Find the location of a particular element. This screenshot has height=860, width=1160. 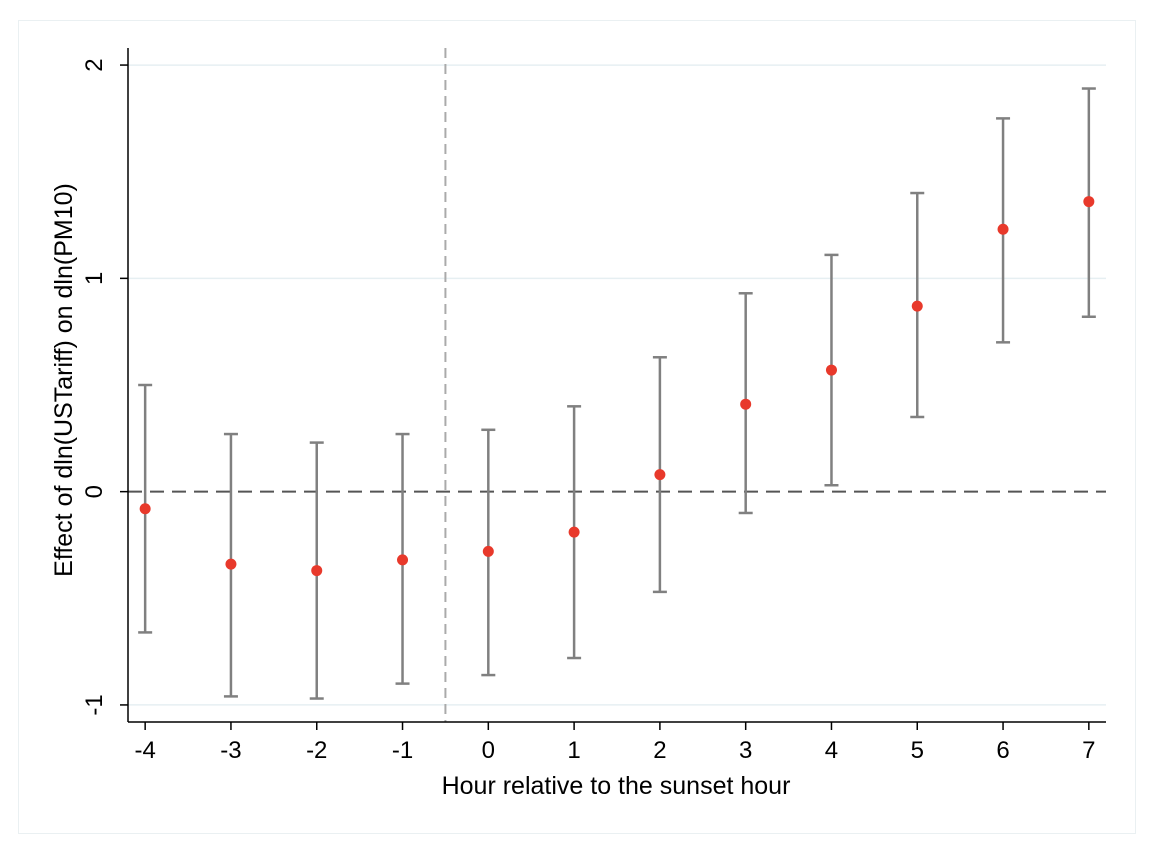

x-tick-label-5: 5 is located at coordinates (917, 750).